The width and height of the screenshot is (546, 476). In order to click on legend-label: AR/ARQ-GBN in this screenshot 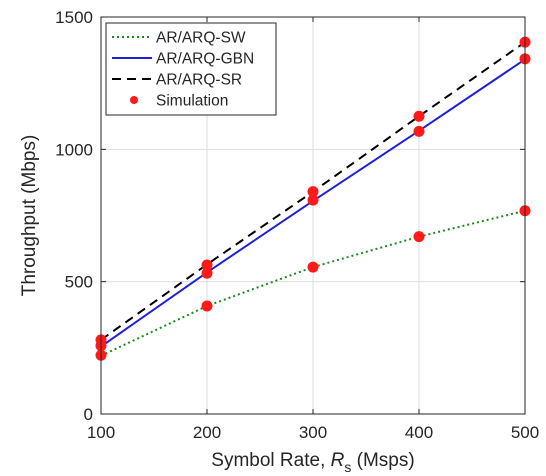, I will do `click(205, 59)`.